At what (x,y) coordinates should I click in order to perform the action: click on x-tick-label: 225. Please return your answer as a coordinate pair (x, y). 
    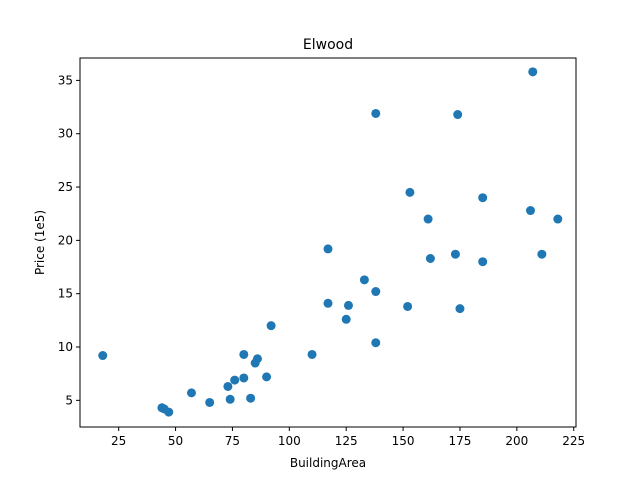
    Looking at the image, I should click on (573, 441).